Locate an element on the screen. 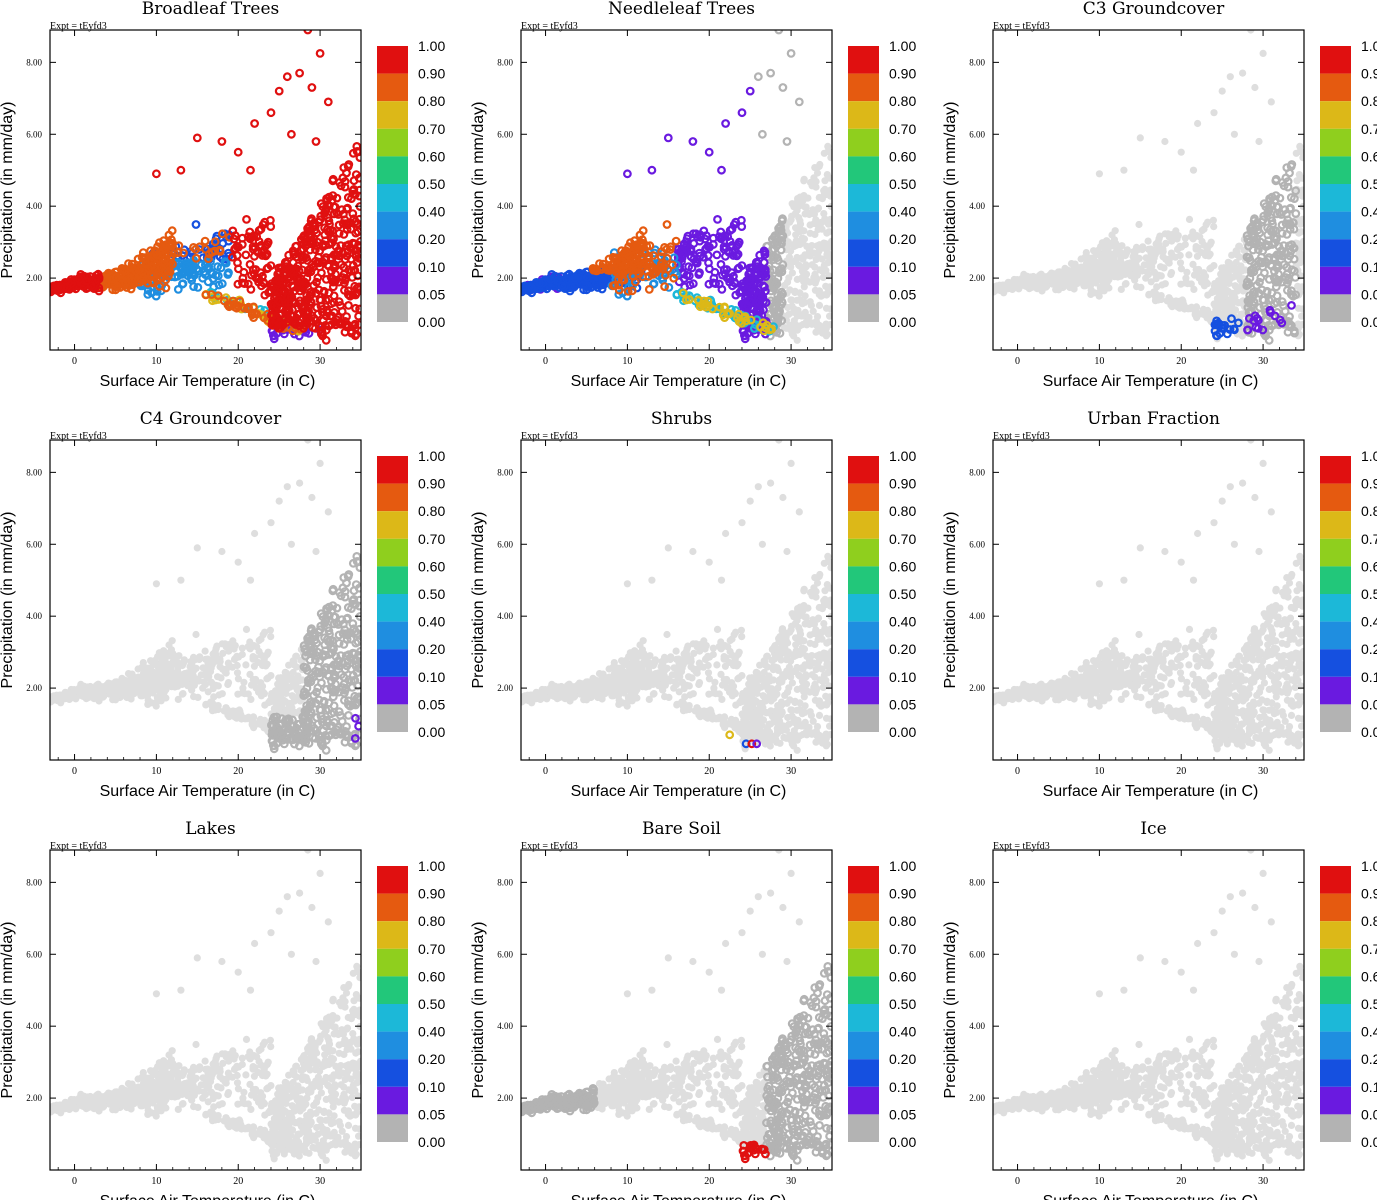  colorbar-label: 0.60 is located at coordinates (902, 156).